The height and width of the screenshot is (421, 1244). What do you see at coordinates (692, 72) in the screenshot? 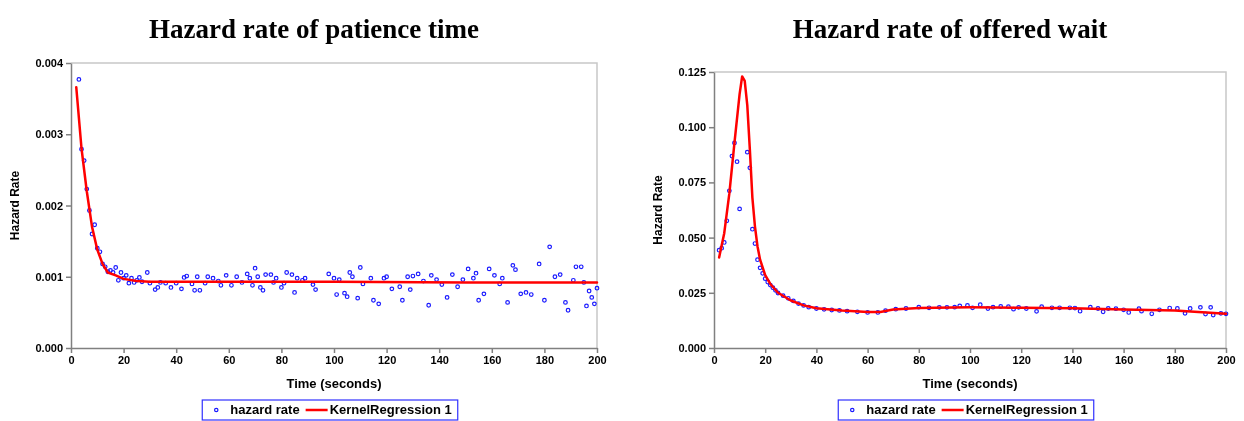
I see `y-tick-label: 0.125` at bounding box center [692, 72].